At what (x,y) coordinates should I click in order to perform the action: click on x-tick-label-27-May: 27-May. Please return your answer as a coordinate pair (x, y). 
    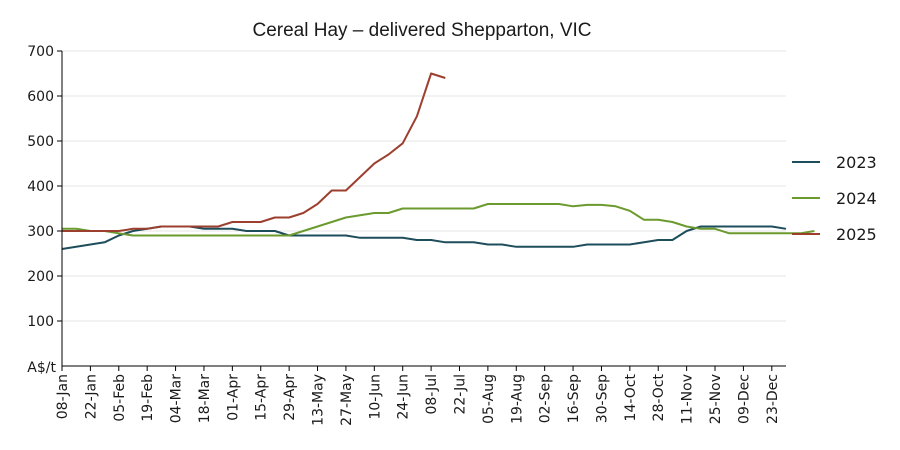
    Looking at the image, I should click on (347, 400).